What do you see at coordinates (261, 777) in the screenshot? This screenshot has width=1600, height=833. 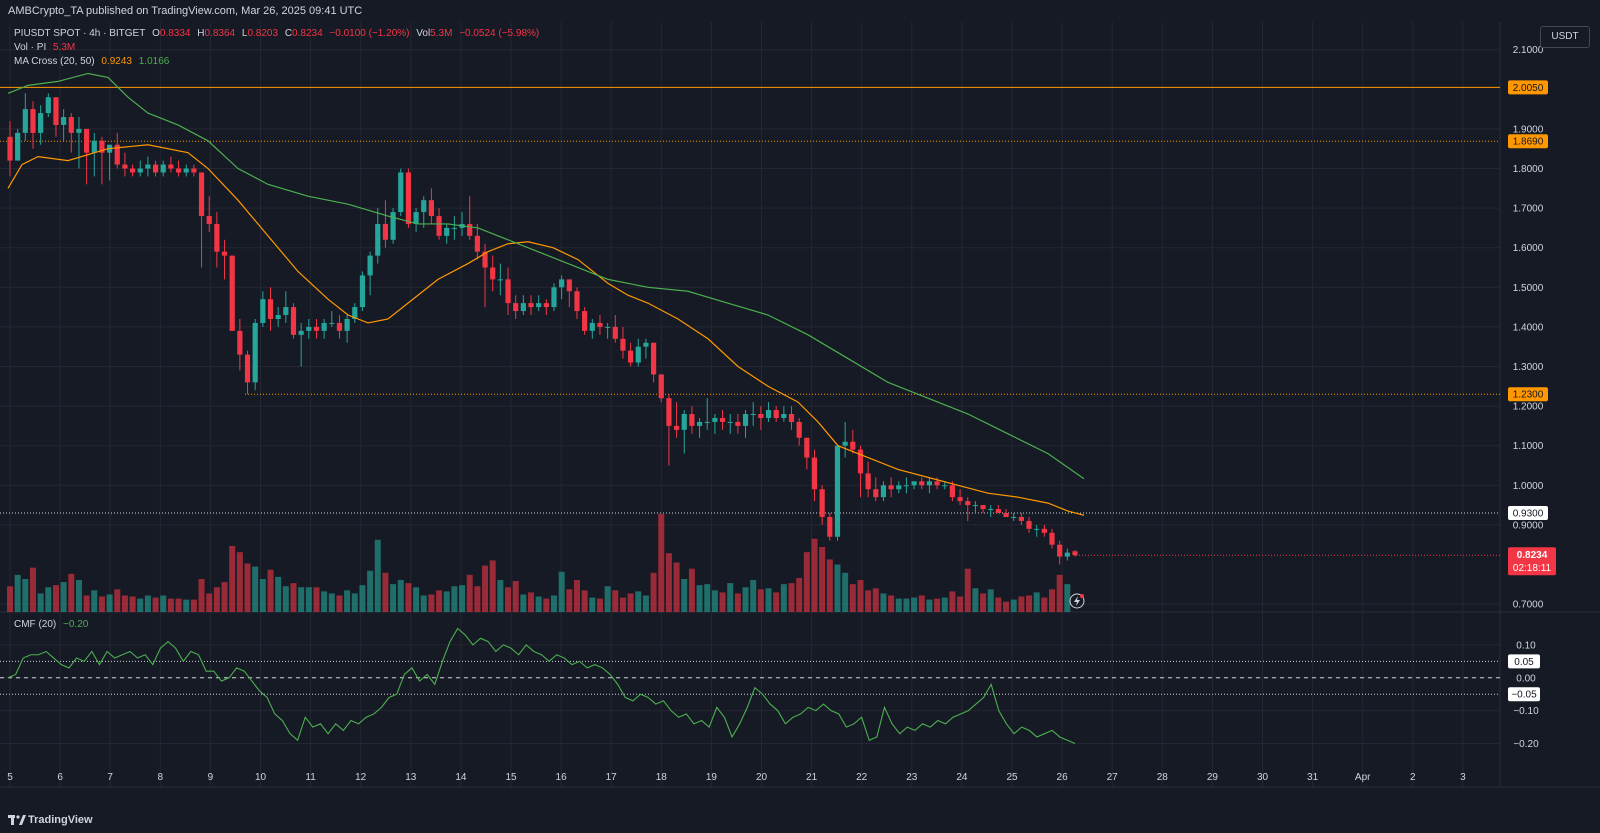 I see `time-tick-label: 10` at bounding box center [261, 777].